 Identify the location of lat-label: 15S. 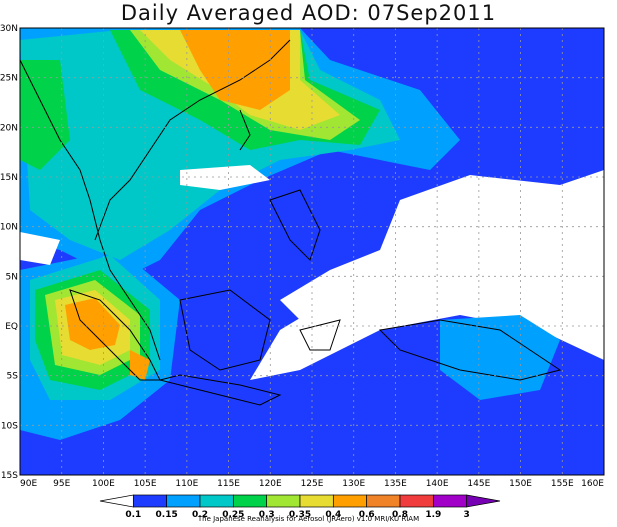
(9, 476).